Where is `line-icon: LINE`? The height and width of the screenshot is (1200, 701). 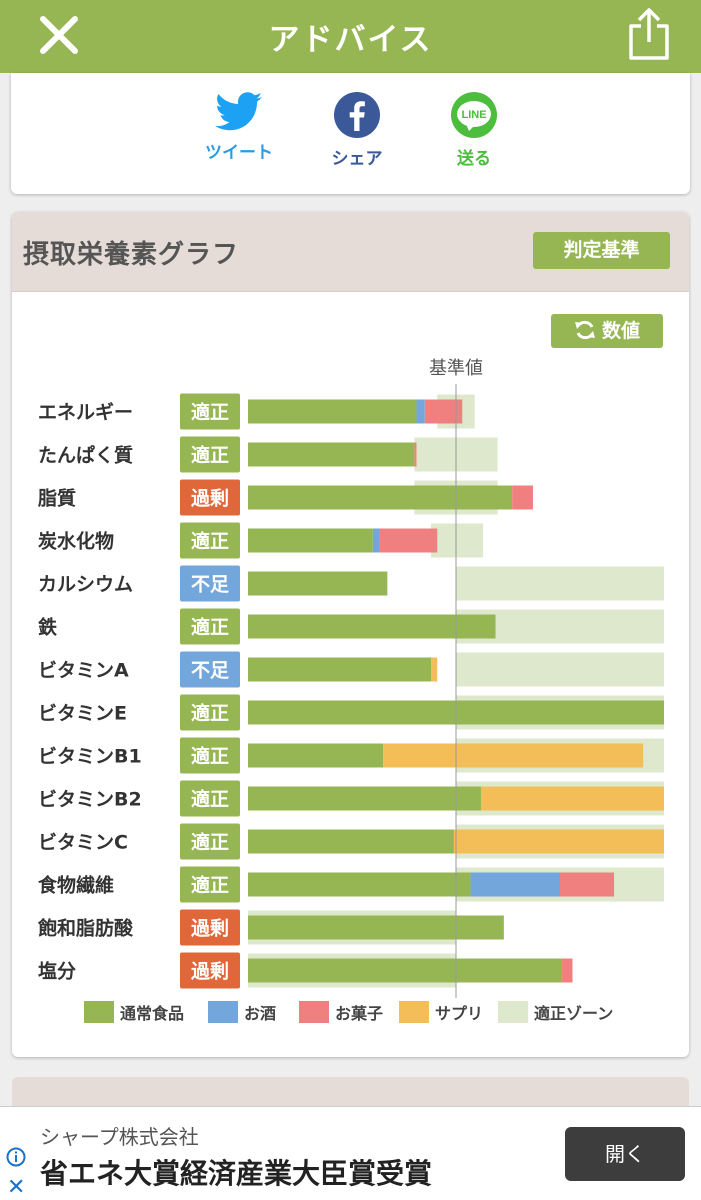 line-icon: LINE is located at coordinates (474, 115).